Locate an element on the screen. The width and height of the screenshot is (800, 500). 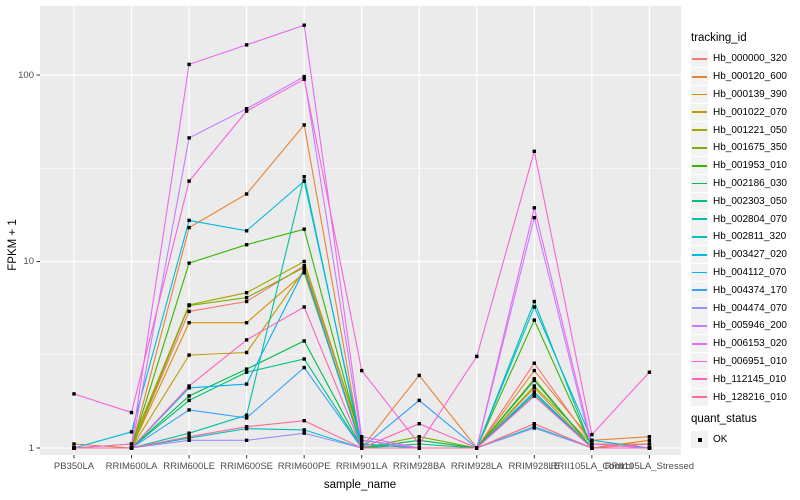
legend-entry-Hb_002804_070: Hb_002804_070 is located at coordinates (739, 219).